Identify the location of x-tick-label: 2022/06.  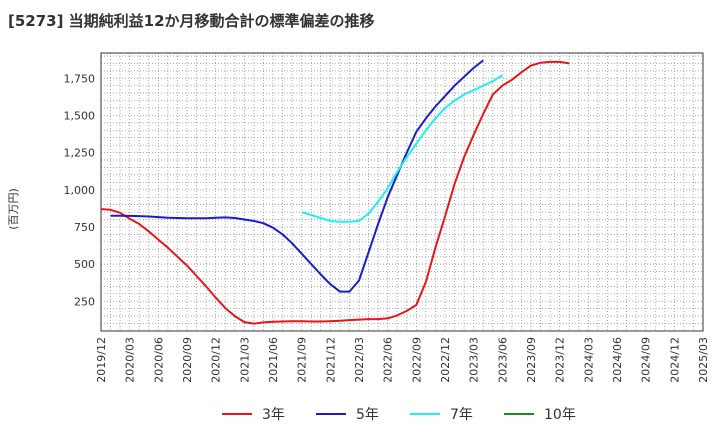
(388, 360).